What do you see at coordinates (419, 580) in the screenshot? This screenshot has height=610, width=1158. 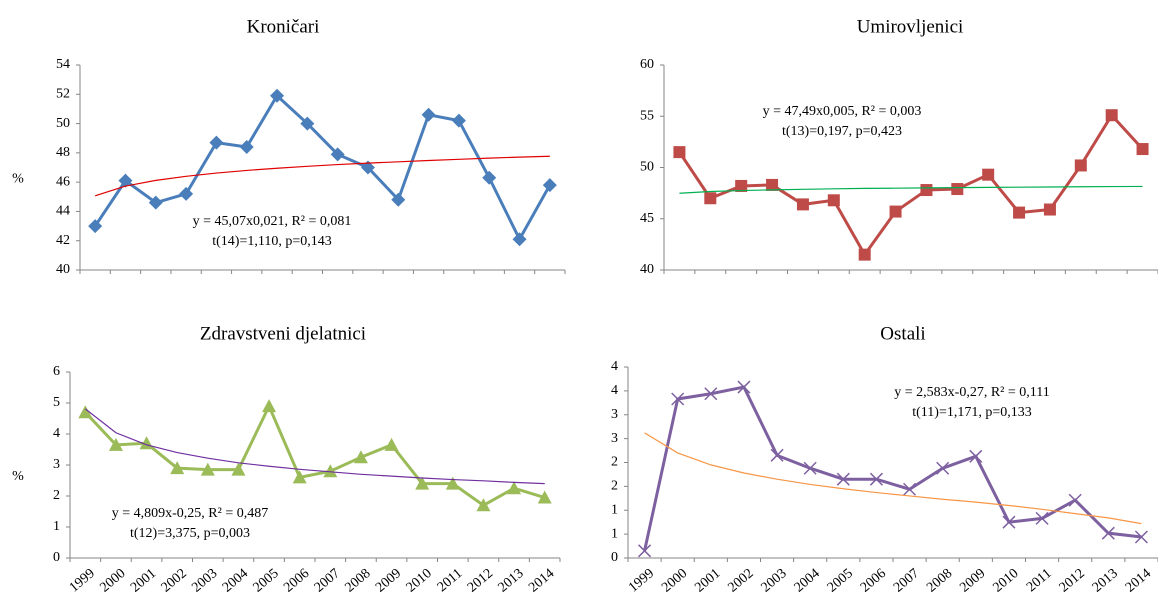 I see `x-tick-label: 2010` at bounding box center [419, 580].